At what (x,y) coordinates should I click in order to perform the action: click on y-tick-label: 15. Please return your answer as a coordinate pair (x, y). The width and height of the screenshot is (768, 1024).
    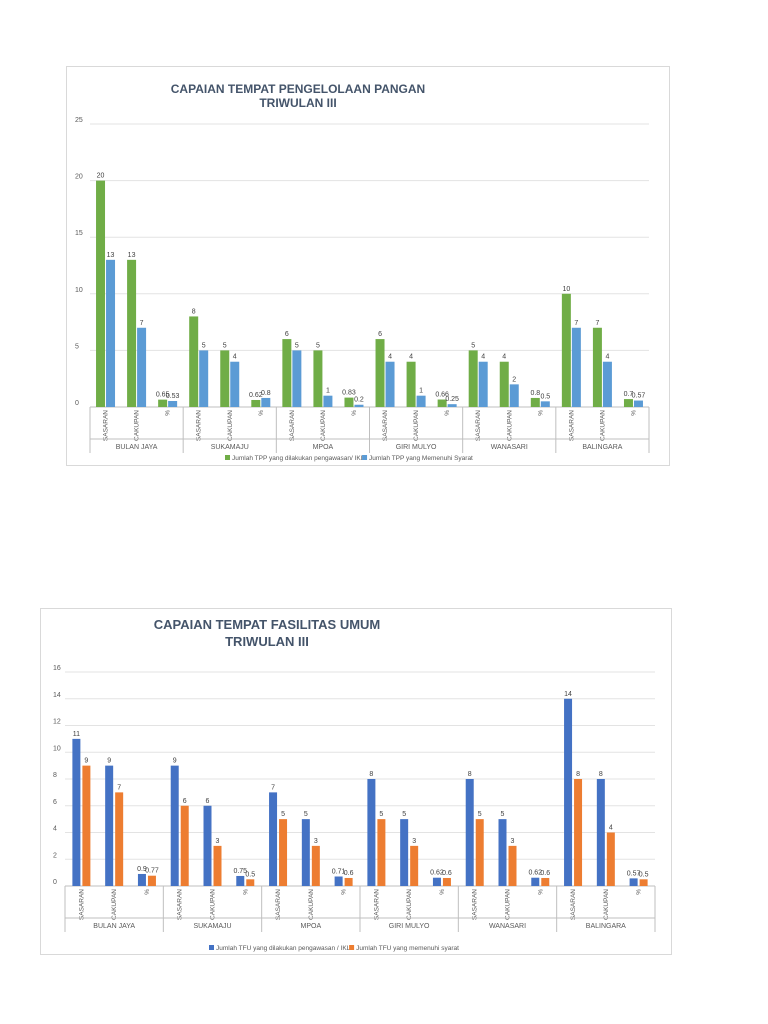
    Looking at the image, I should click on (79, 233).